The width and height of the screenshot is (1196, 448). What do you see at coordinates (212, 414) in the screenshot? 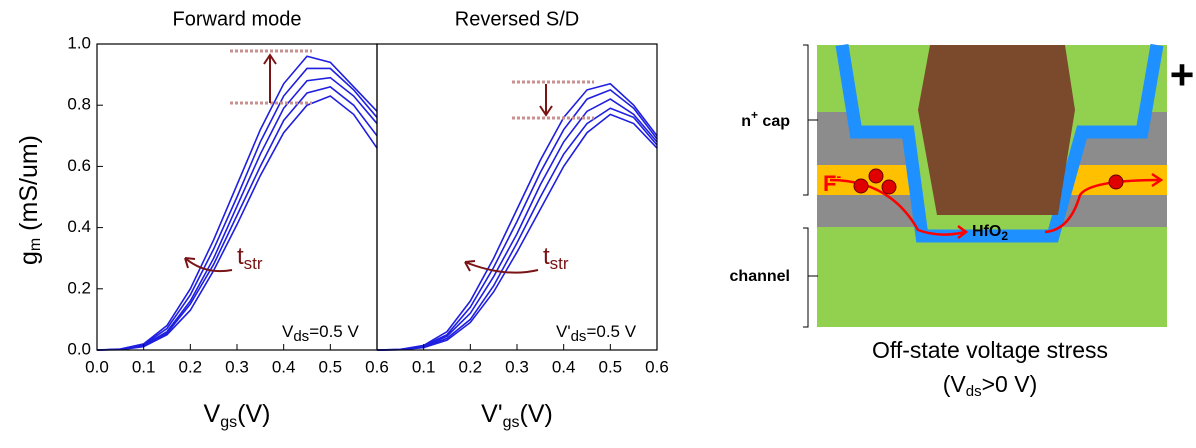
I see `x-label-part: V` at bounding box center [212, 414].